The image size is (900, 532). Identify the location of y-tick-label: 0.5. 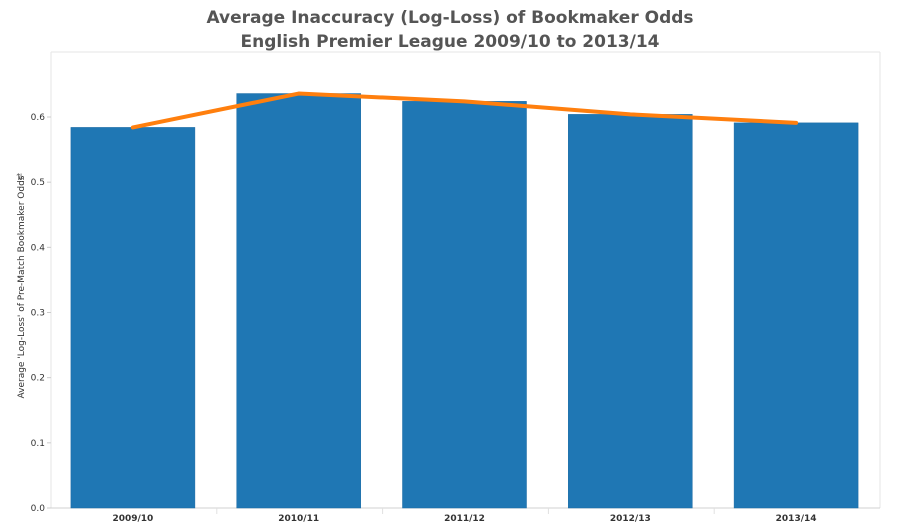
(38, 183).